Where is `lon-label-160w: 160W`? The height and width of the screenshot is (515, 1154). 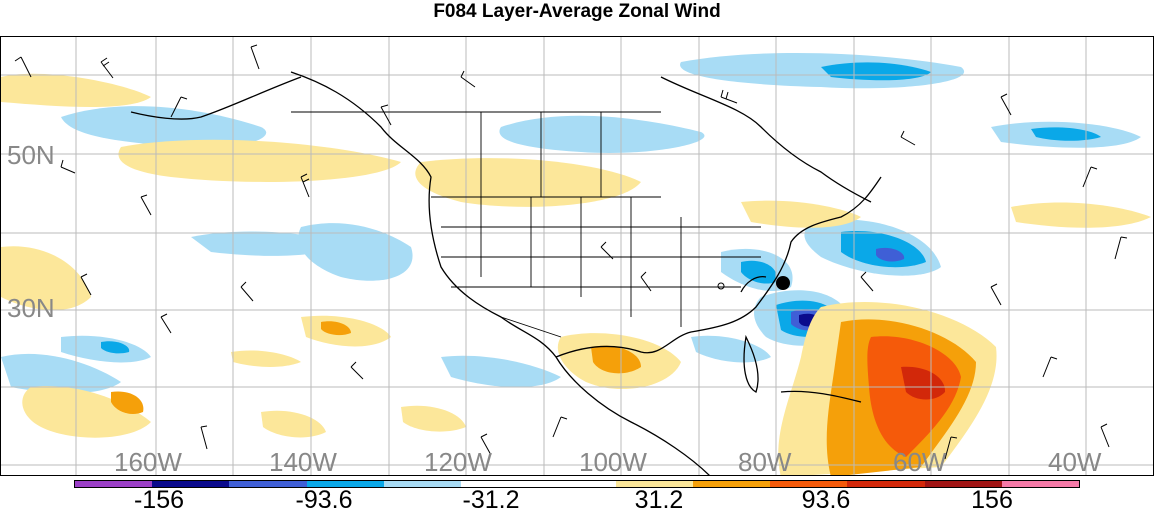
lon-label-160w: 160W is located at coordinates (148, 461).